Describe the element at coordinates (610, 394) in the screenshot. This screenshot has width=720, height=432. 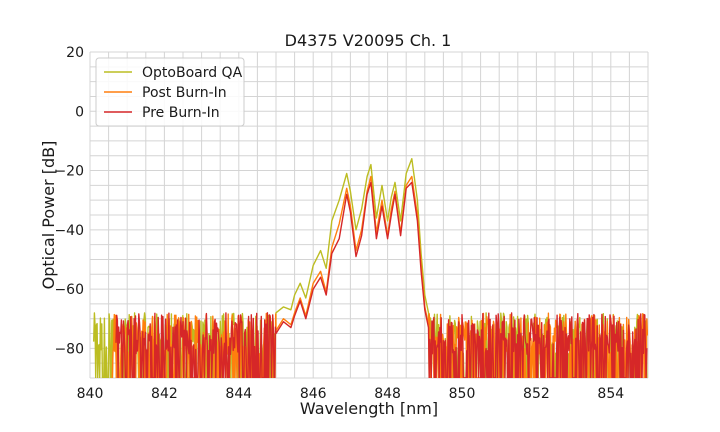
I see `x-tick-label: 854` at that location.